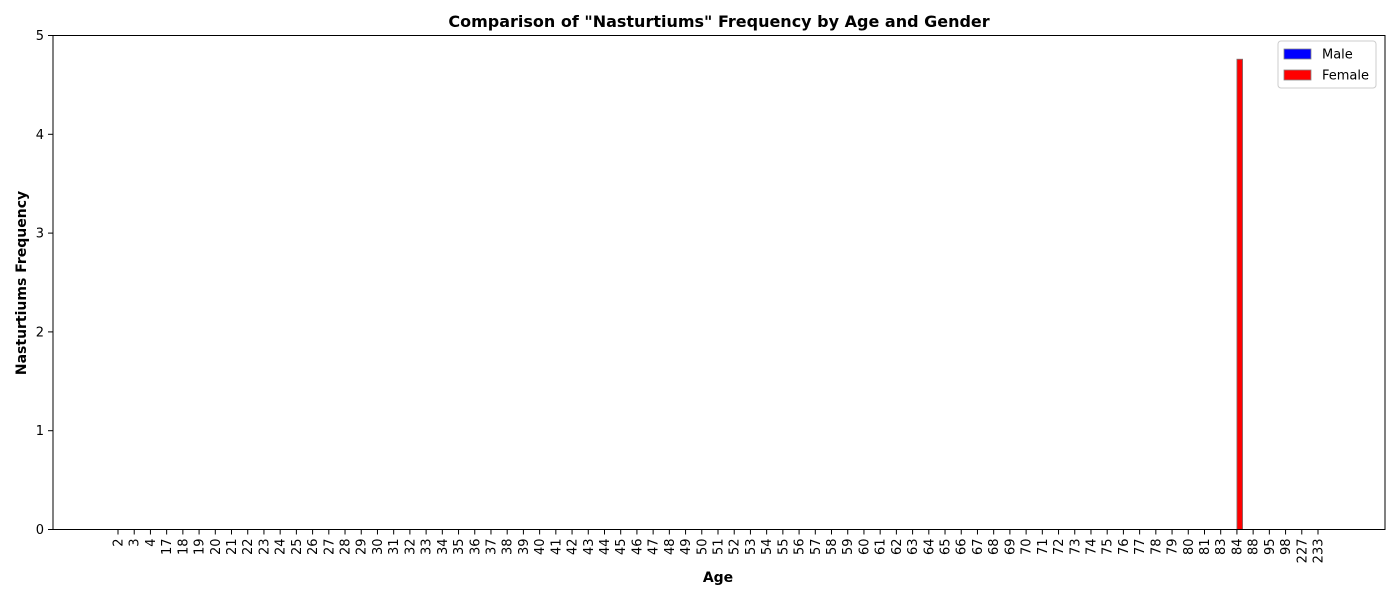 This screenshot has height=600, width=1400. I want to click on x-tick-label: 95, so click(1270, 547).